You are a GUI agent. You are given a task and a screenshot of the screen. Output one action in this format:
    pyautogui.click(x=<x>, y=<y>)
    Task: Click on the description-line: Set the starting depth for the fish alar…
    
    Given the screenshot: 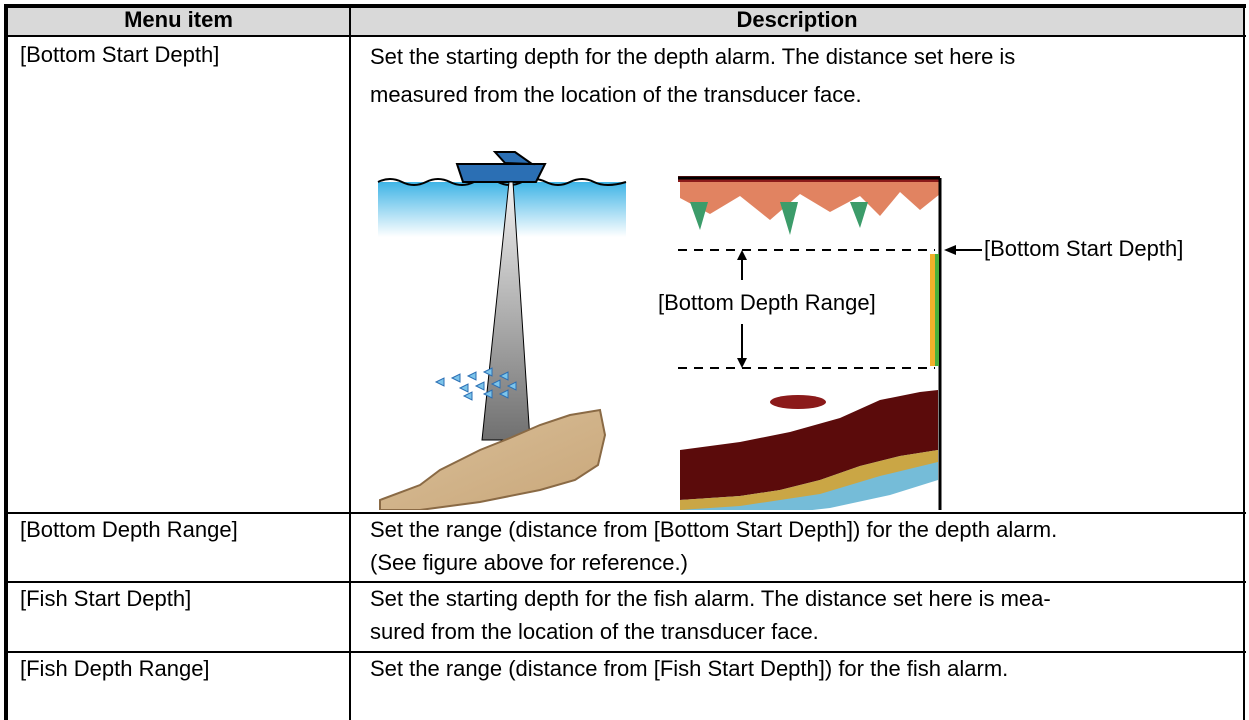 What is the action you would take?
    pyautogui.click(x=710, y=598)
    